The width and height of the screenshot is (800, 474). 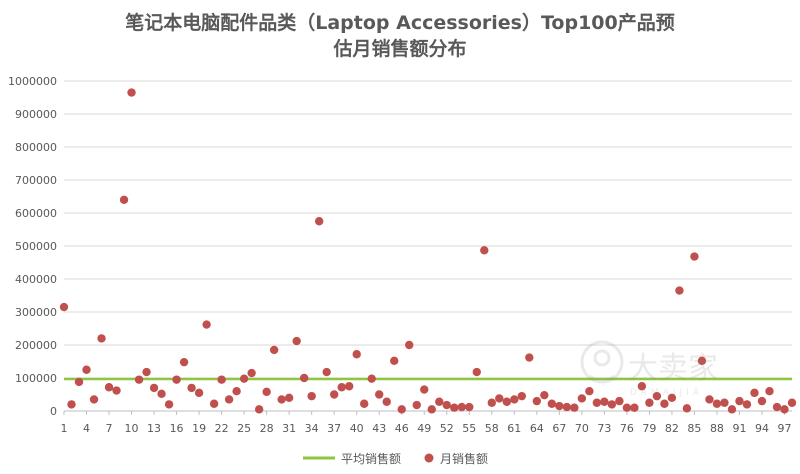 I want to click on watermark-logo: 大卖家 DAMAIJIA, so click(x=649, y=369).